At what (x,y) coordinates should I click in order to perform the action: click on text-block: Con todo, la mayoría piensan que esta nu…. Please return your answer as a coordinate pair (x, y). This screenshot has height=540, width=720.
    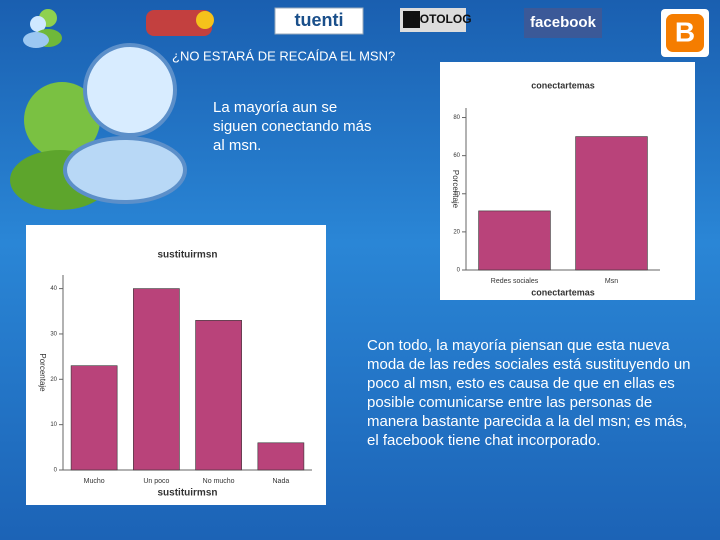
    Looking at the image, I should click on (529, 393).